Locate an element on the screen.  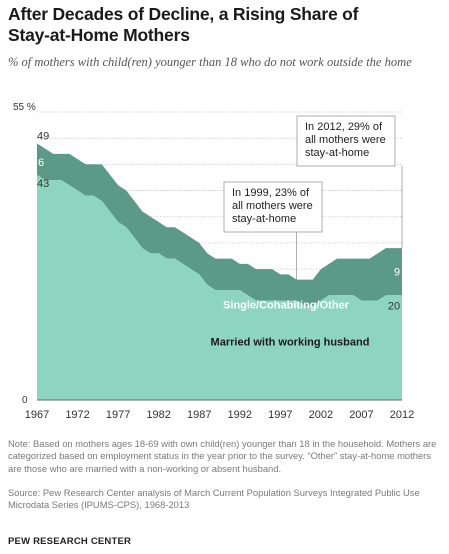
series-label-other: Single/Cohabiting/Other is located at coordinates (286, 305).